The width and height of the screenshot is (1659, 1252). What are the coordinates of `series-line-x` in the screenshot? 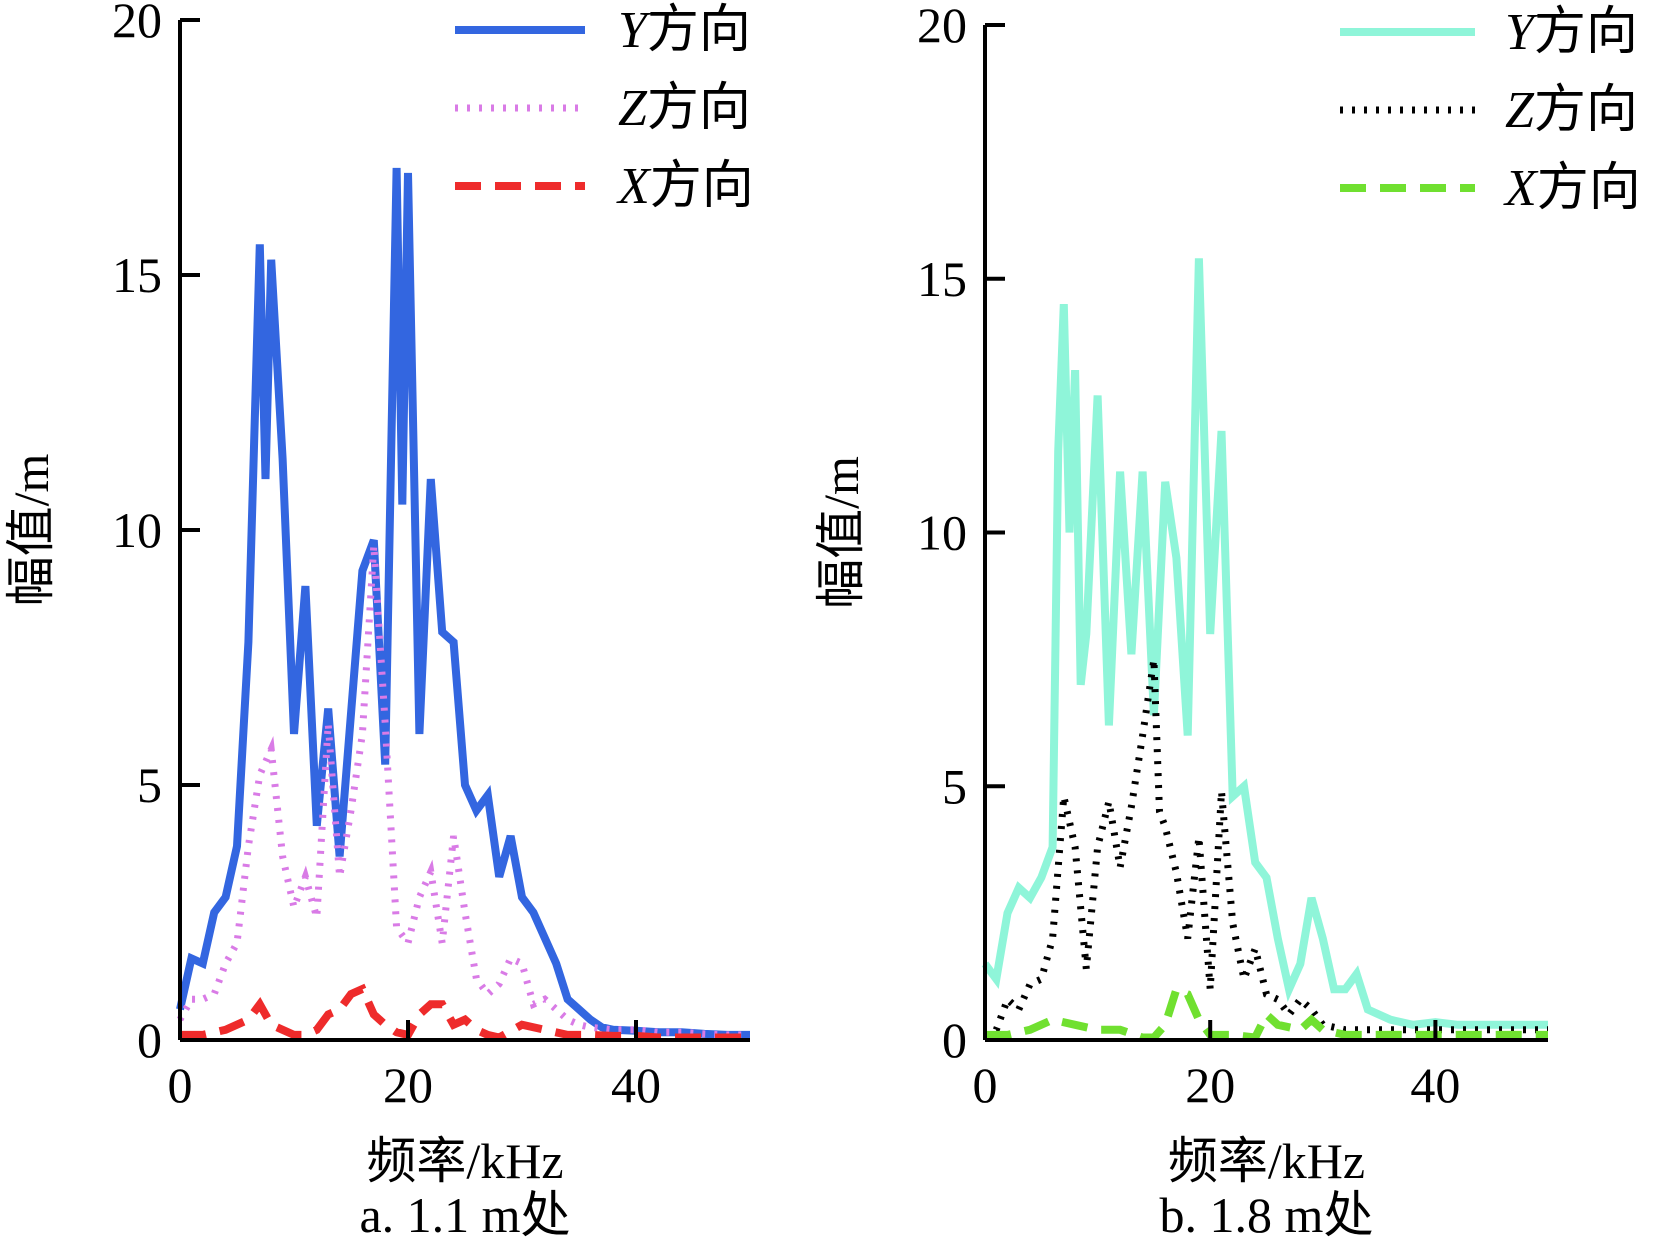 It's located at (465, 1012).